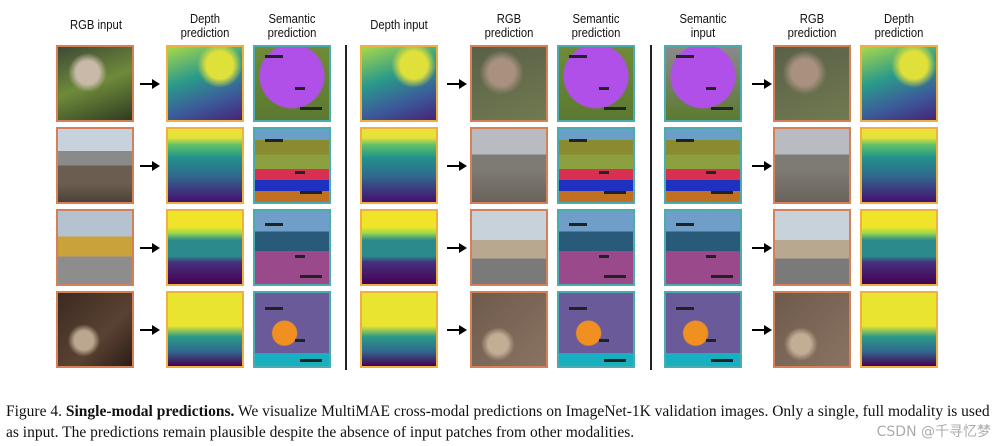 This screenshot has width=999, height=446. Describe the element at coordinates (703, 26) in the screenshot. I see `header-semantic-input: Semantic input` at that location.